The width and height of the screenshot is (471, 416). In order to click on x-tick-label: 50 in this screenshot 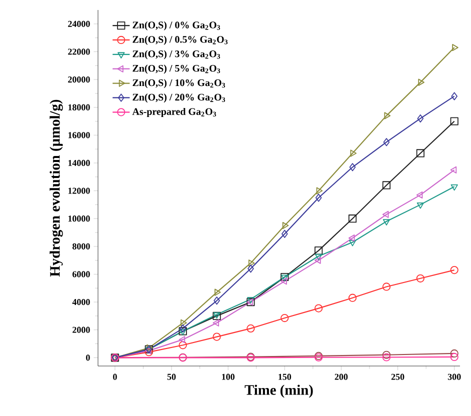, I will do `click(171, 377)`.